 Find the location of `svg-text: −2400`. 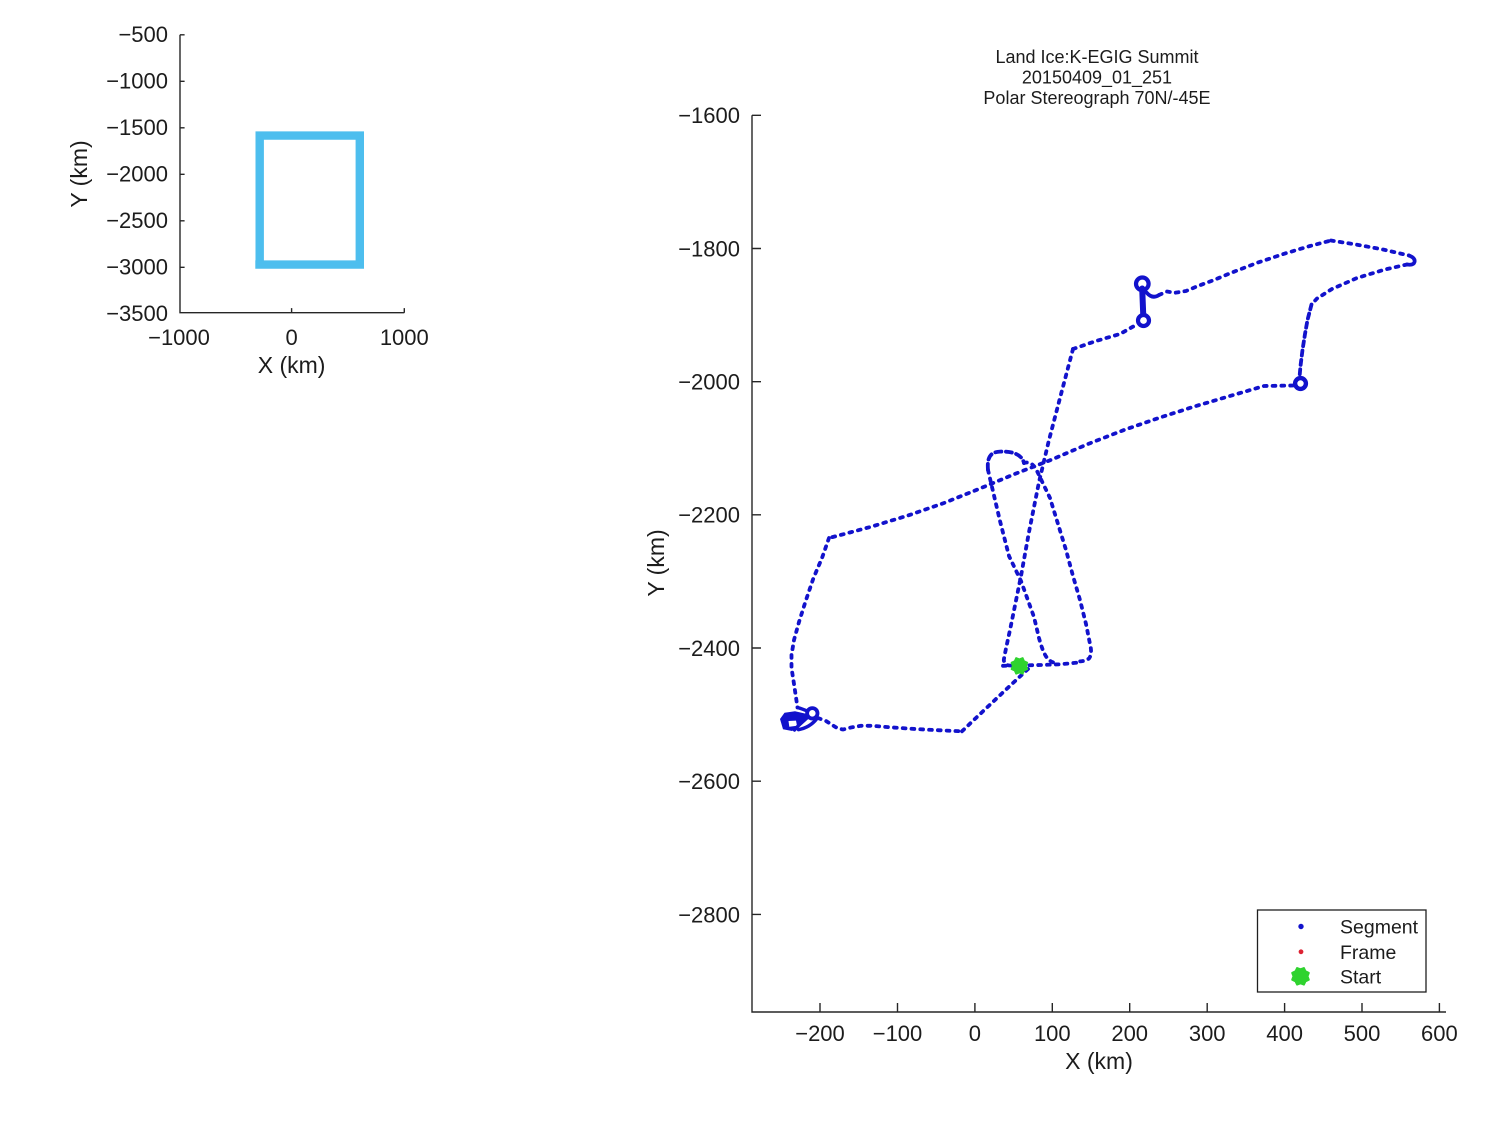

svg-text: −2400 is located at coordinates (709, 648).